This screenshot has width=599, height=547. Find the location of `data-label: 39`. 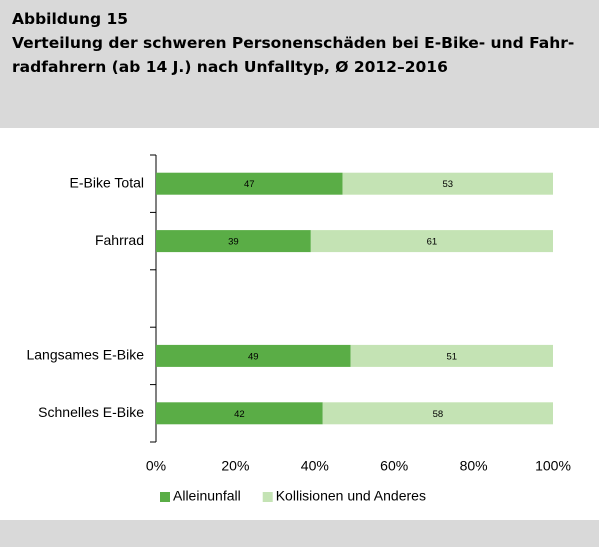

data-label: 39 is located at coordinates (233, 242).